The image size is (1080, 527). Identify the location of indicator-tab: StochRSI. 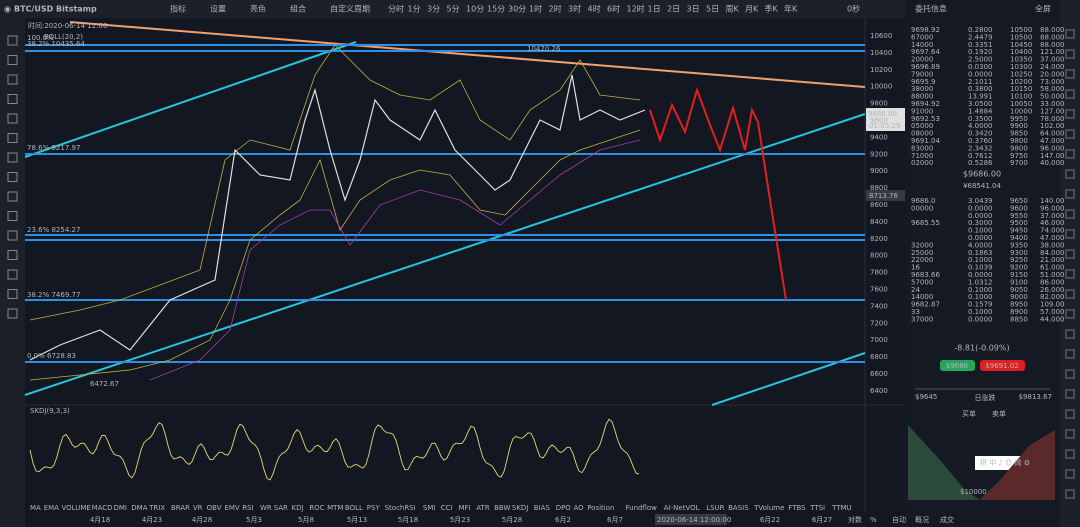
(400, 508).